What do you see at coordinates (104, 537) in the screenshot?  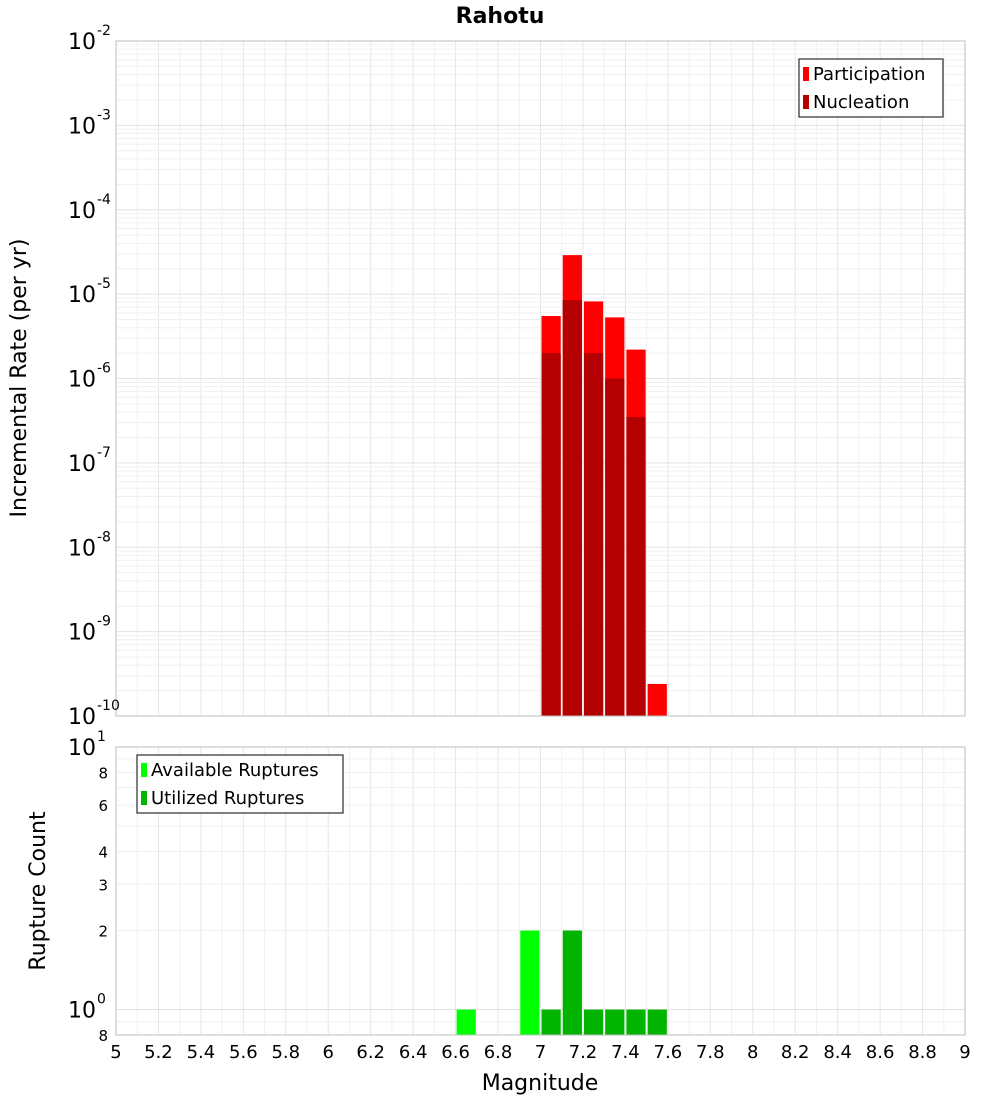 I see `y-tick-exponent: -8` at bounding box center [104, 537].